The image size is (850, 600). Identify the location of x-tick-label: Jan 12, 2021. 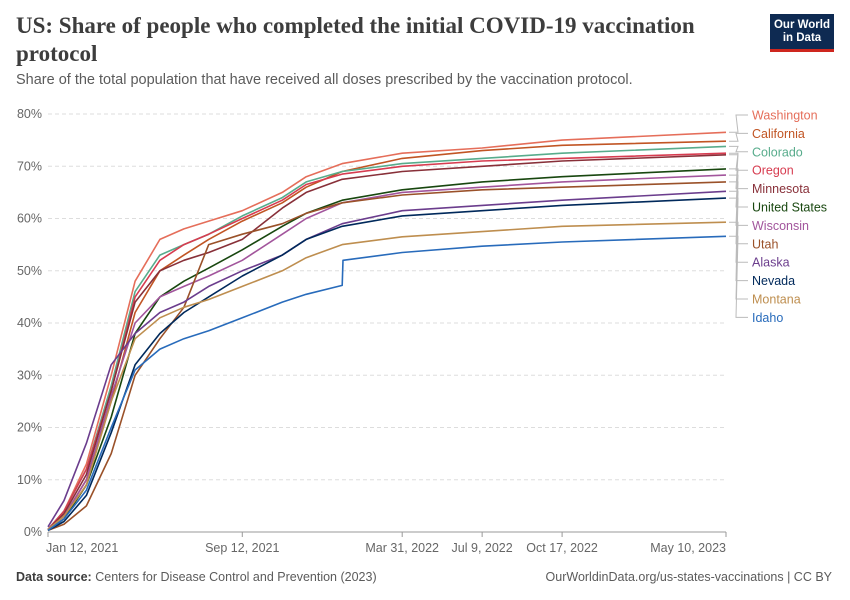
(82, 548).